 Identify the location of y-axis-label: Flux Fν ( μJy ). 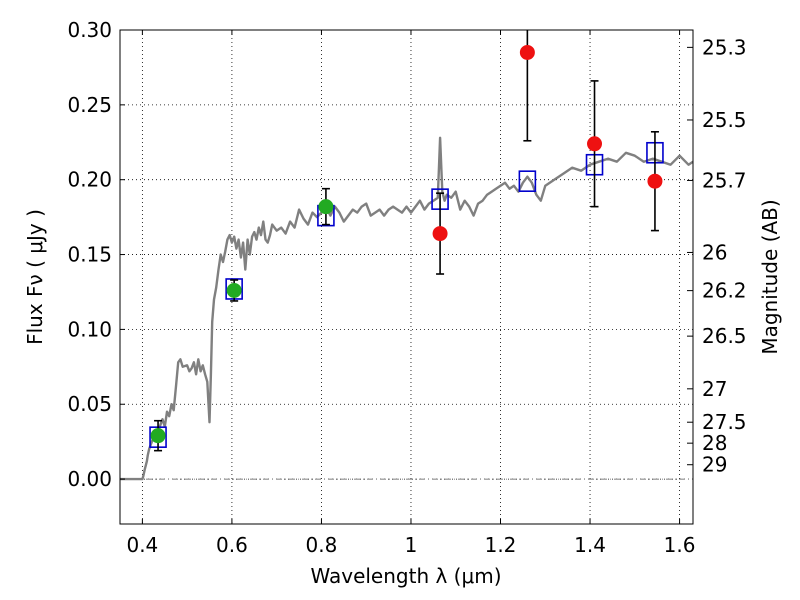
(35, 277).